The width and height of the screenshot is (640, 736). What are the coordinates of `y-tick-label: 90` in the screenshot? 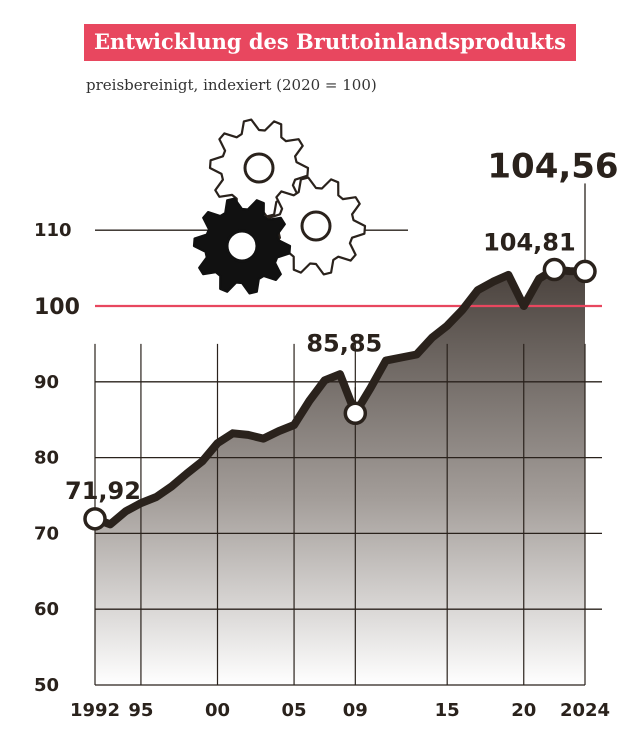 It's located at (46, 382).